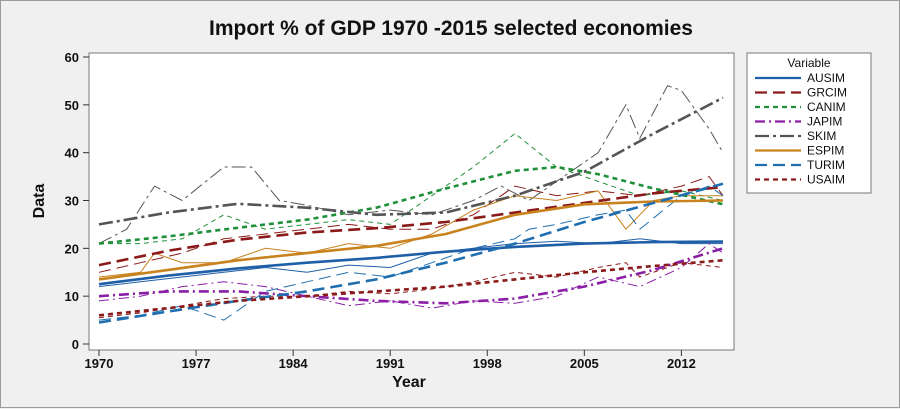  Describe the element at coordinates (826, 107) in the screenshot. I see `legend-label-canim: CANIM` at that location.